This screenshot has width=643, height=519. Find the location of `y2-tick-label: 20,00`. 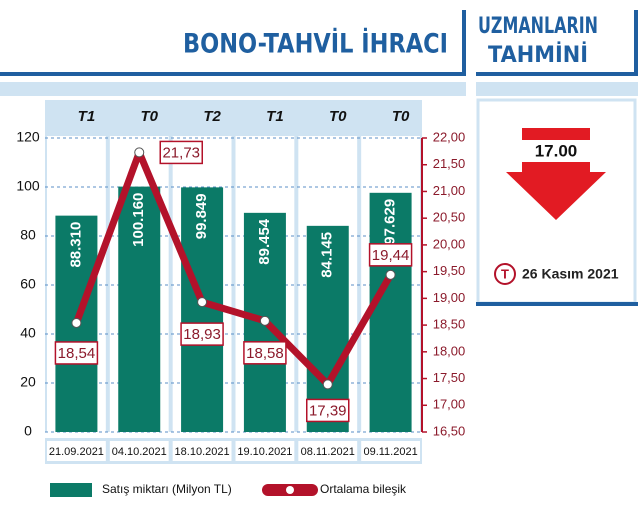

y2-tick-label: 20,00 is located at coordinates (449, 243).